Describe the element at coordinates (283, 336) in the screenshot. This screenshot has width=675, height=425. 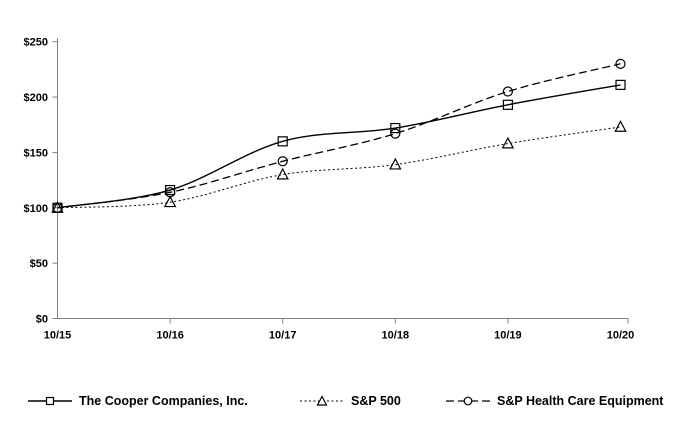
I see `x-tick-label: 10/17` at that location.